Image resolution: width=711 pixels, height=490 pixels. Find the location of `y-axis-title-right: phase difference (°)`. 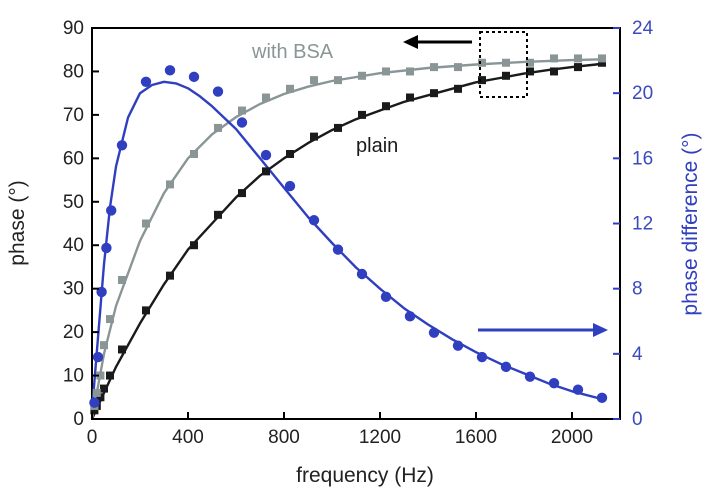

y-axis-title-right: phase difference (°) is located at coordinates (690, 223).